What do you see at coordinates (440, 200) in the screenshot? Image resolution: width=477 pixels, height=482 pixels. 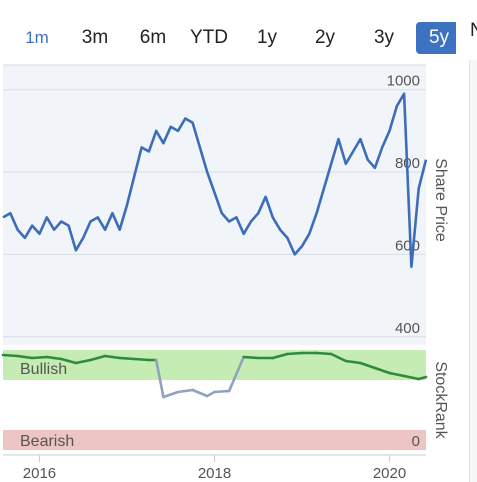 I see `share-price-axis-label: Share Price` at bounding box center [440, 200].